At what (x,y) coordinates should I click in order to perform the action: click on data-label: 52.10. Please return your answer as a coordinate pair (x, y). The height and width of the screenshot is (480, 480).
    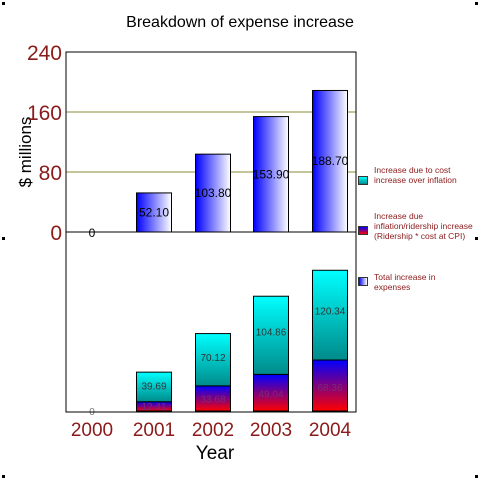
    Looking at the image, I should click on (154, 212).